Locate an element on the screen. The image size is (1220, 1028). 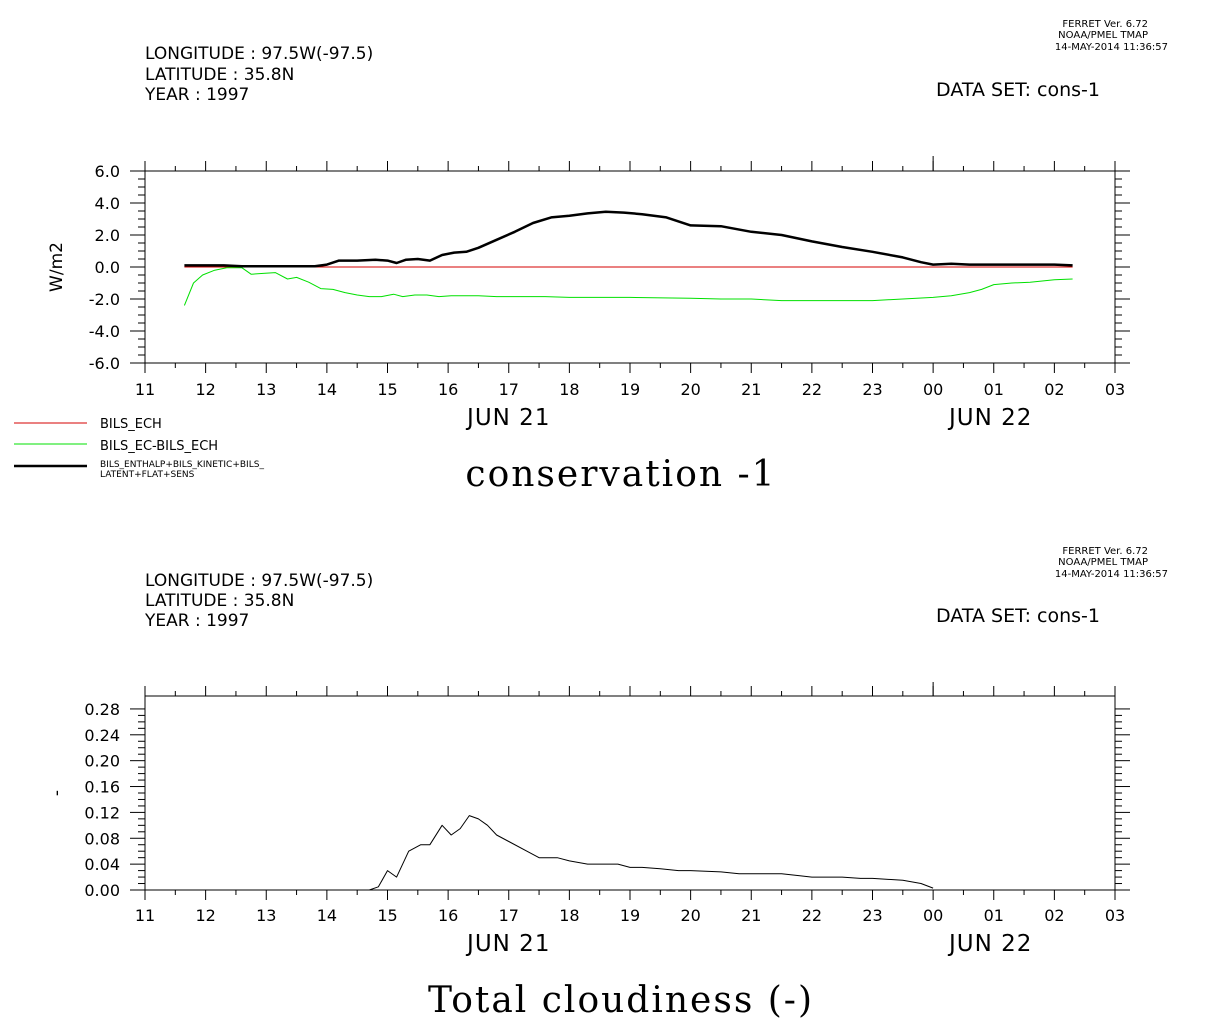
y-tick-label: 0.0 is located at coordinates (107, 267).